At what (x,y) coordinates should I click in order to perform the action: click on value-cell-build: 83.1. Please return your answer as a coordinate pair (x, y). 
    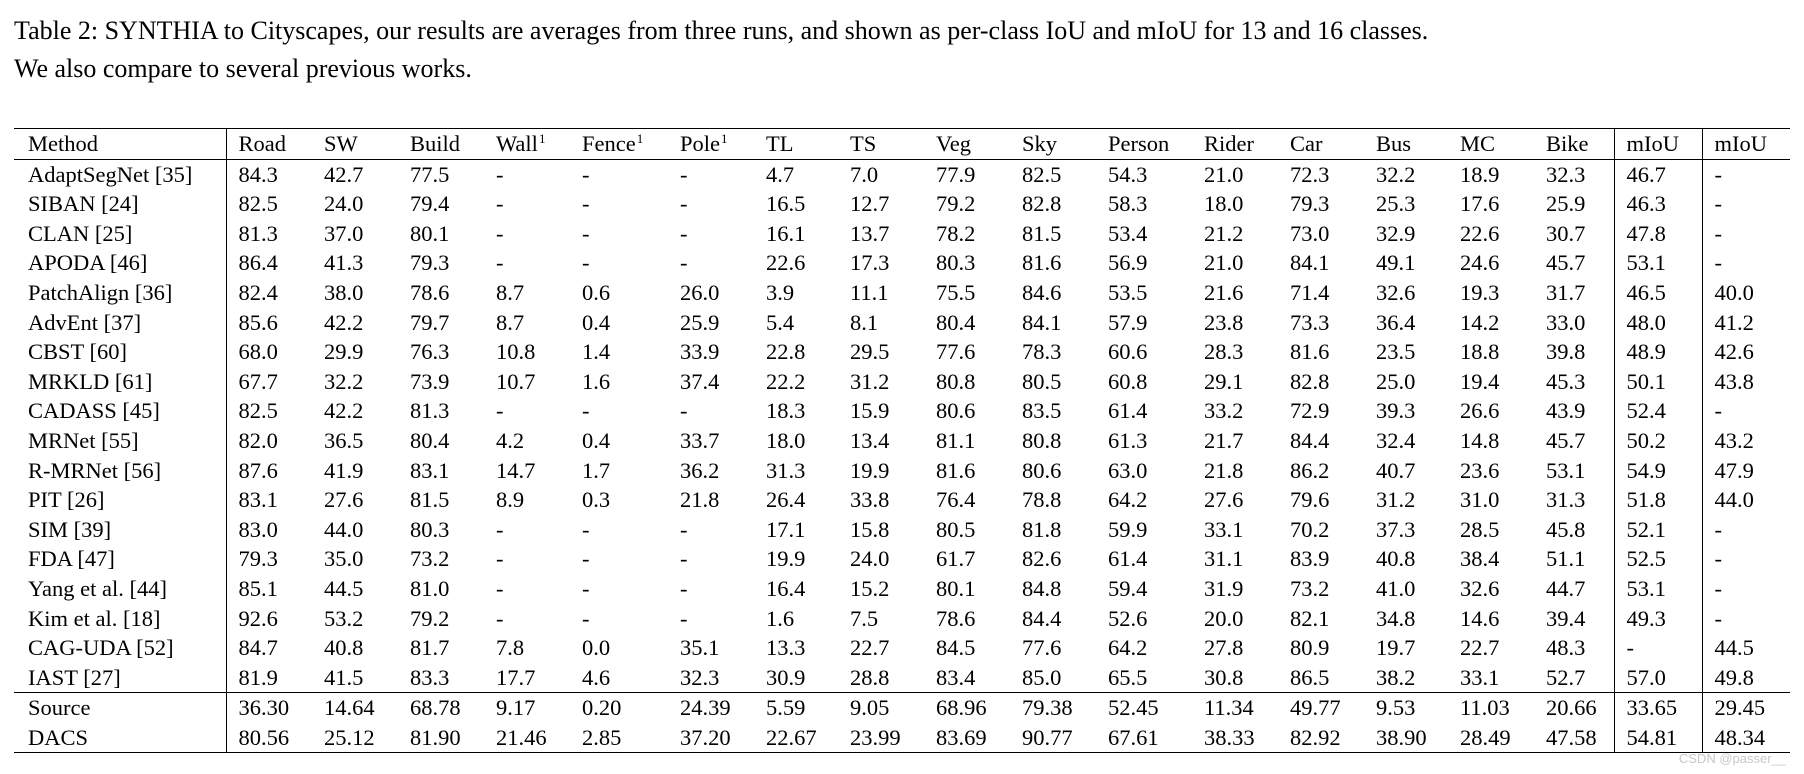
    Looking at the image, I should click on (430, 470).